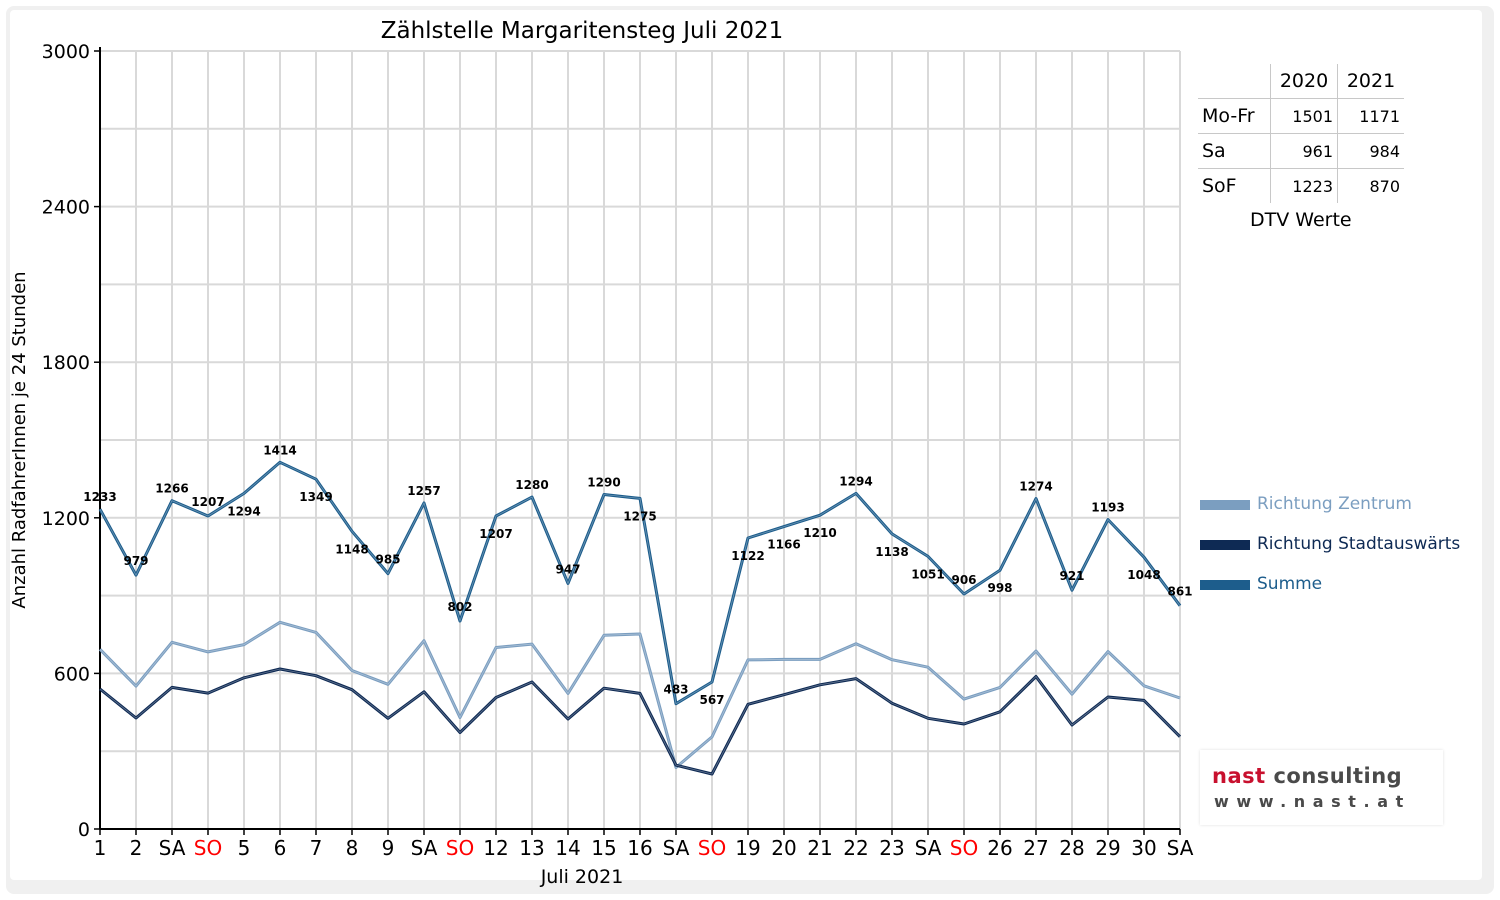  What do you see at coordinates (1179, 592) in the screenshot?
I see `data-label: 861` at bounding box center [1179, 592].